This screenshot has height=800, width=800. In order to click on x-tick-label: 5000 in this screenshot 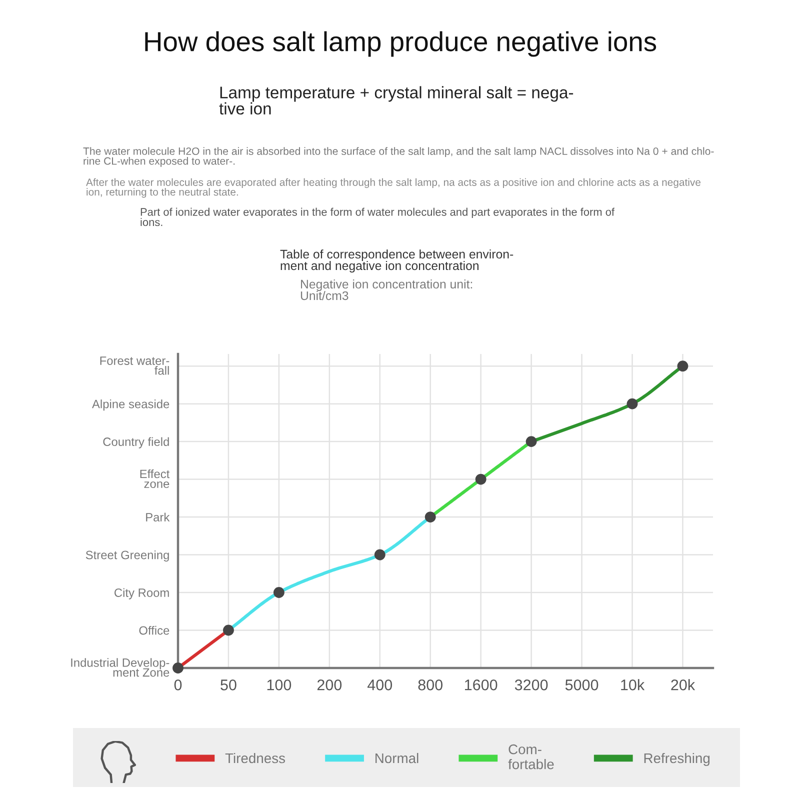, I will do `click(581, 685)`.